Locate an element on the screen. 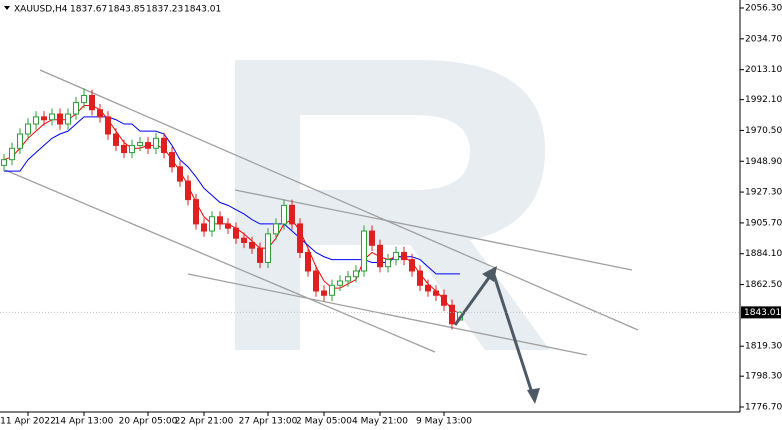  menu-triangle is located at coordinates (7, 8).